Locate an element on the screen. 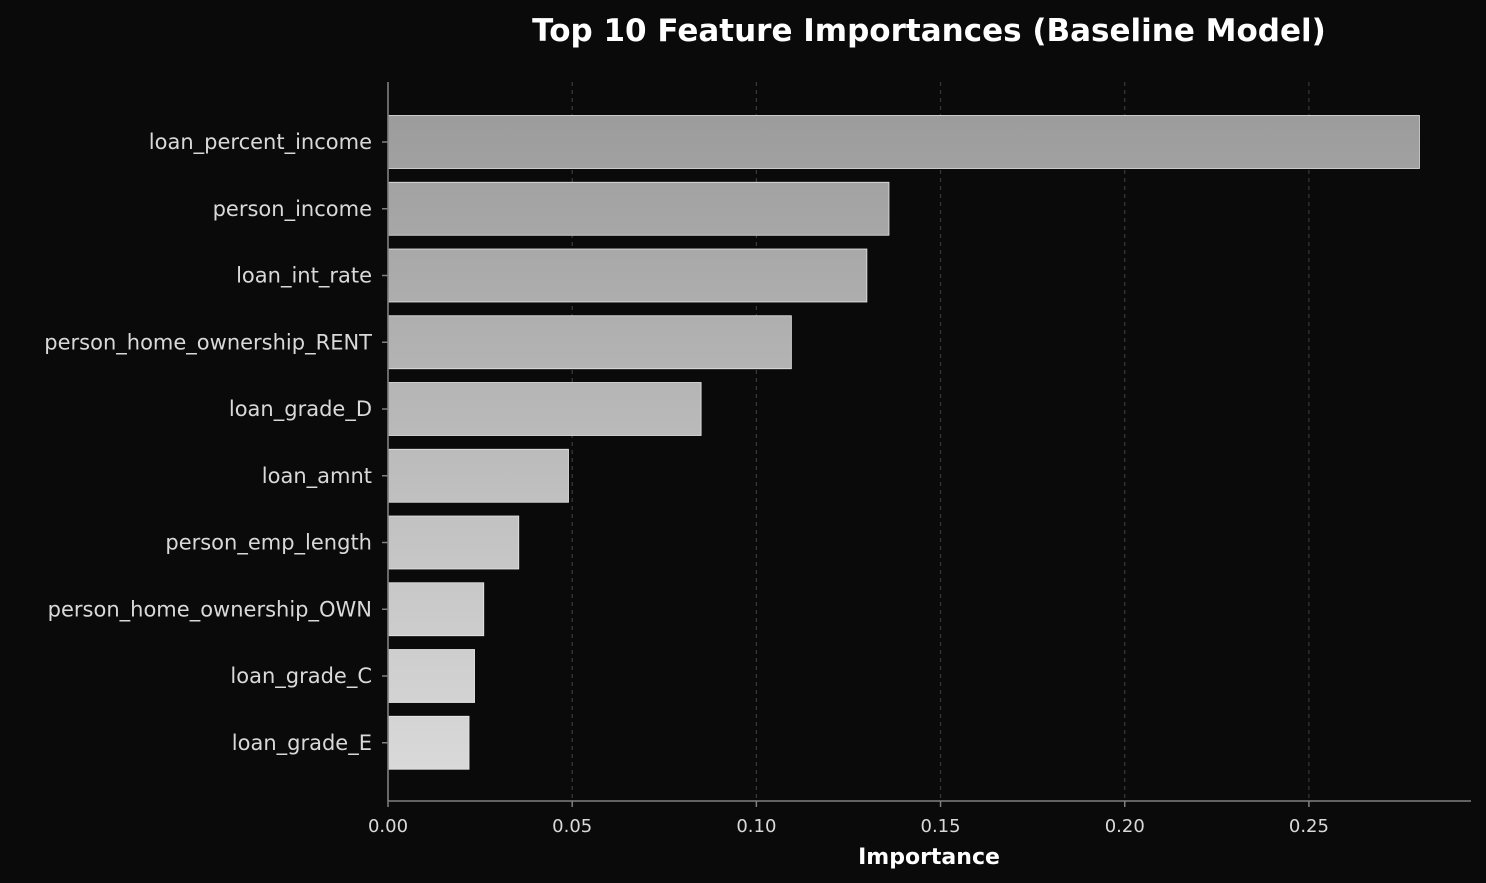 This screenshot has height=883, width=1486. y-tick-label: loan_percent_income is located at coordinates (260, 142).